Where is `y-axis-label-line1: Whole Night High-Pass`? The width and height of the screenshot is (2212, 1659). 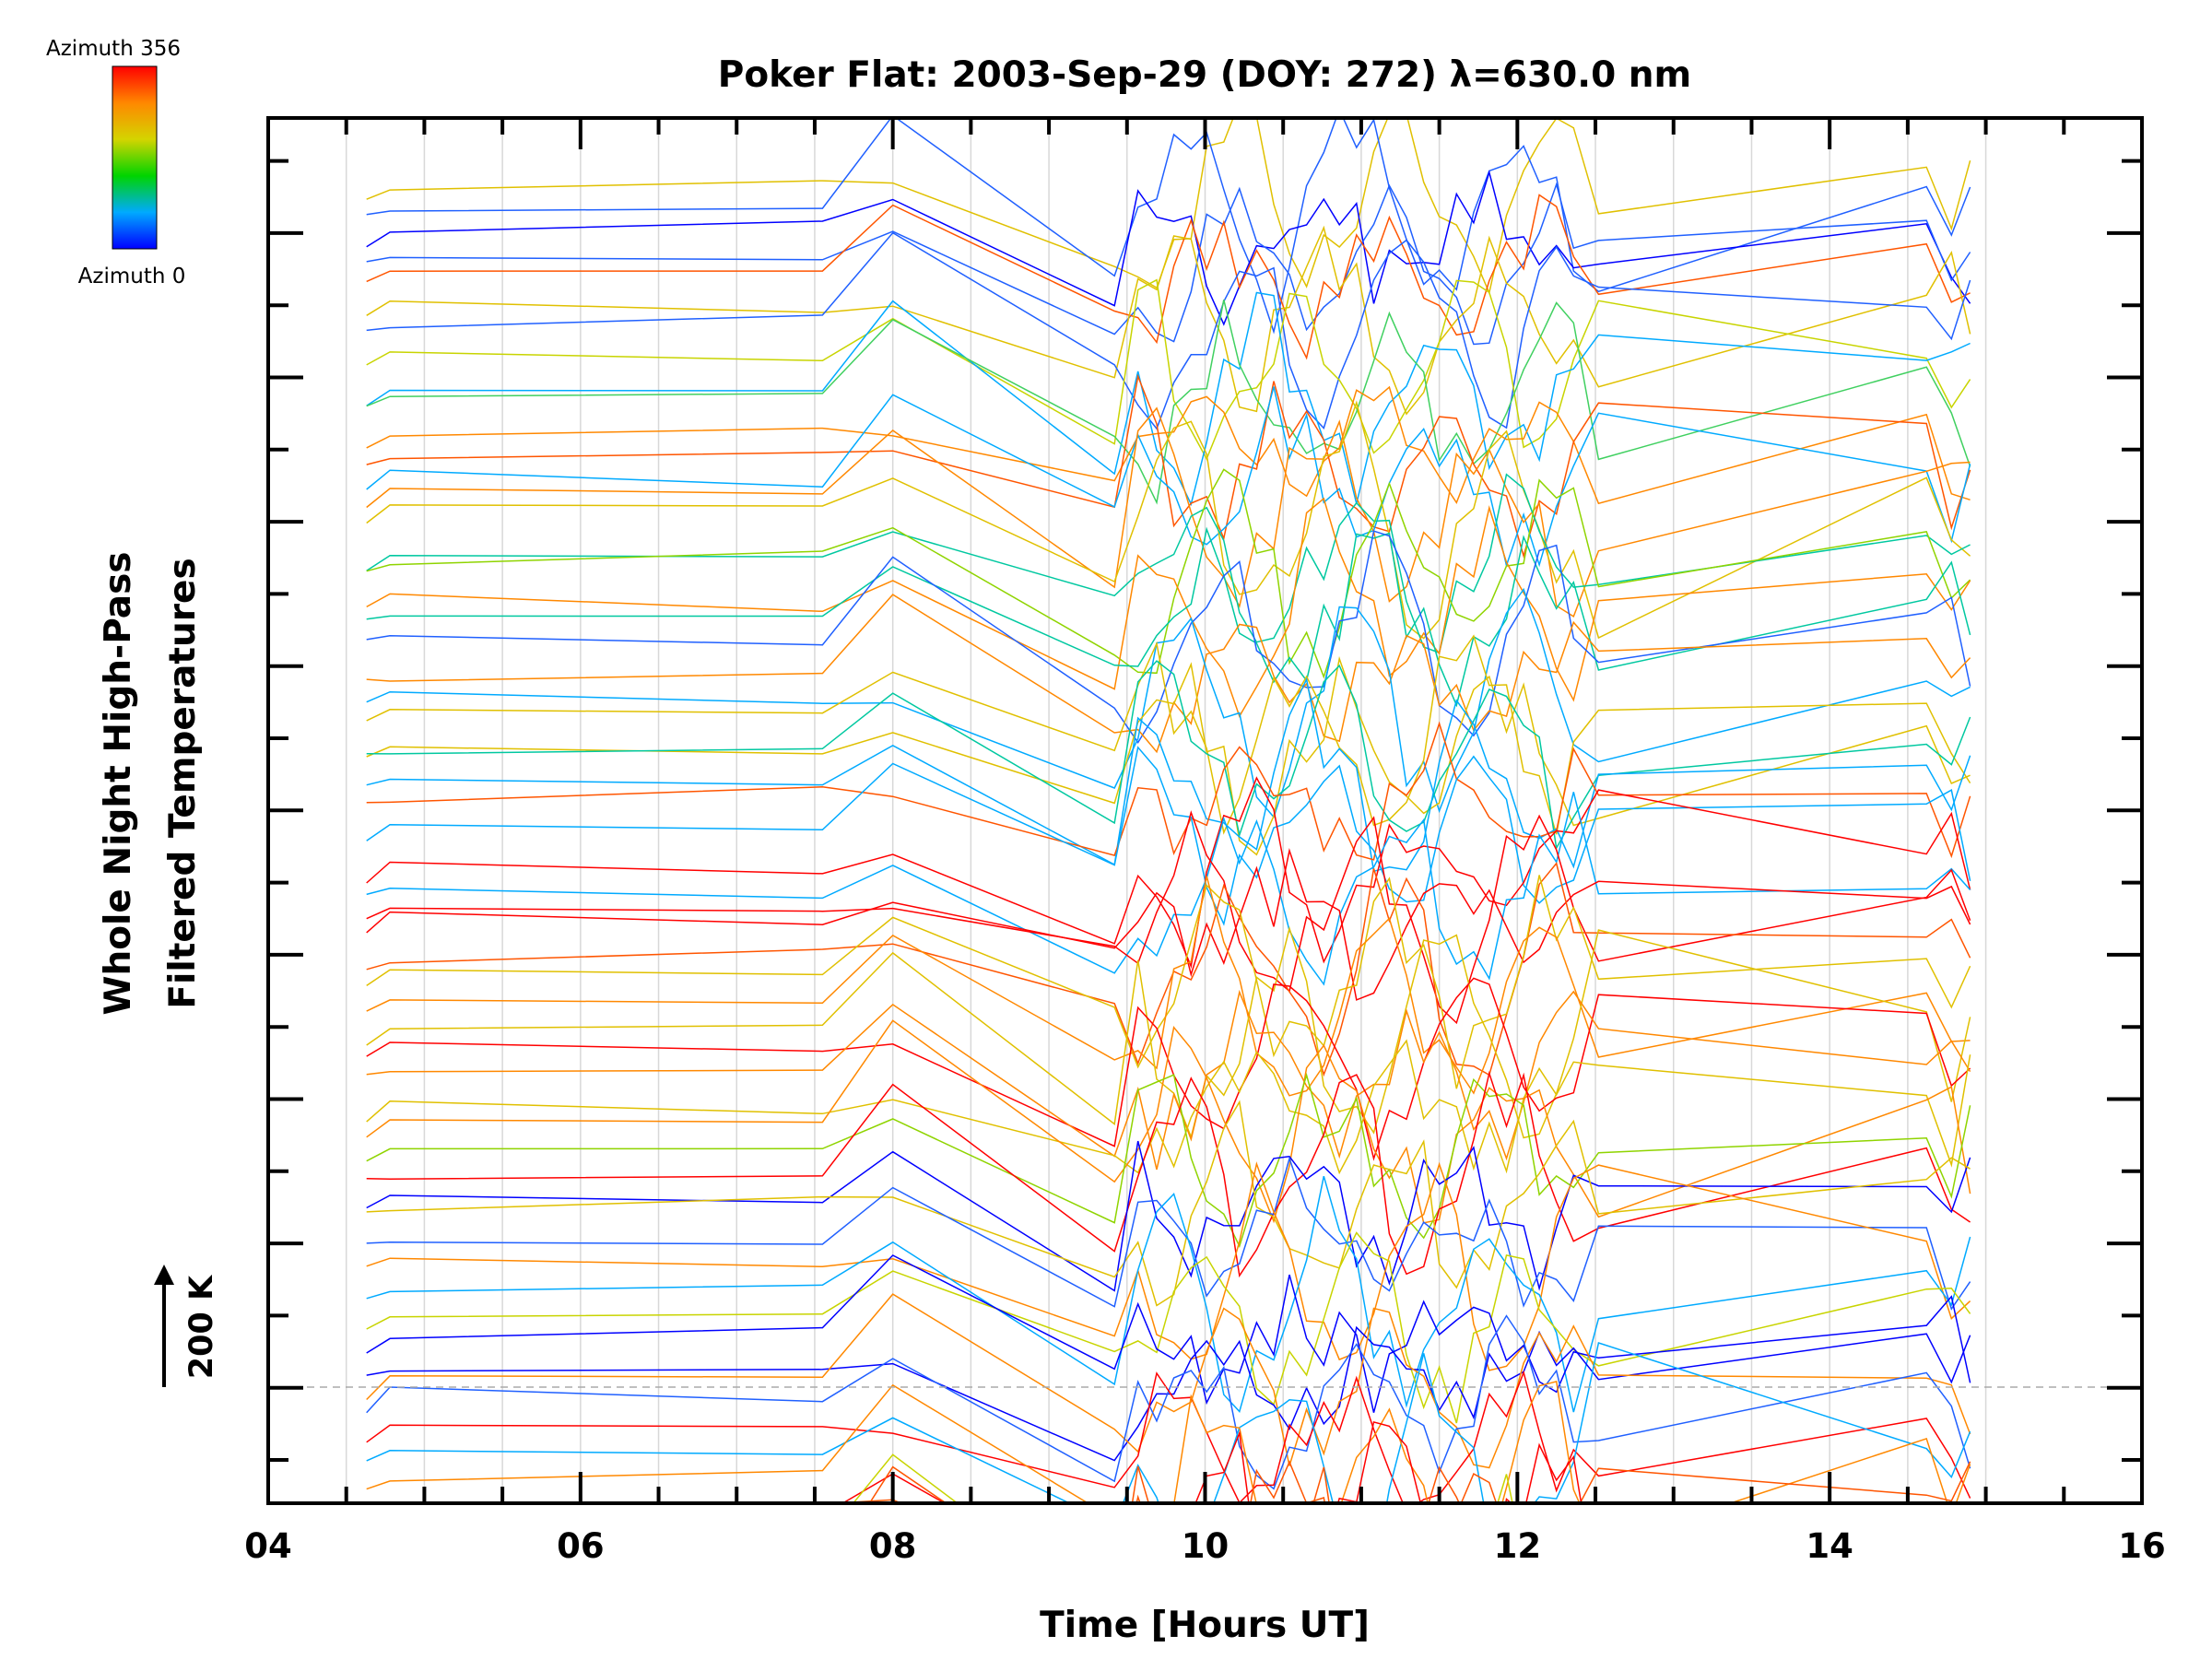 y-axis-label-line1: Whole Night High-Pass is located at coordinates (118, 783).